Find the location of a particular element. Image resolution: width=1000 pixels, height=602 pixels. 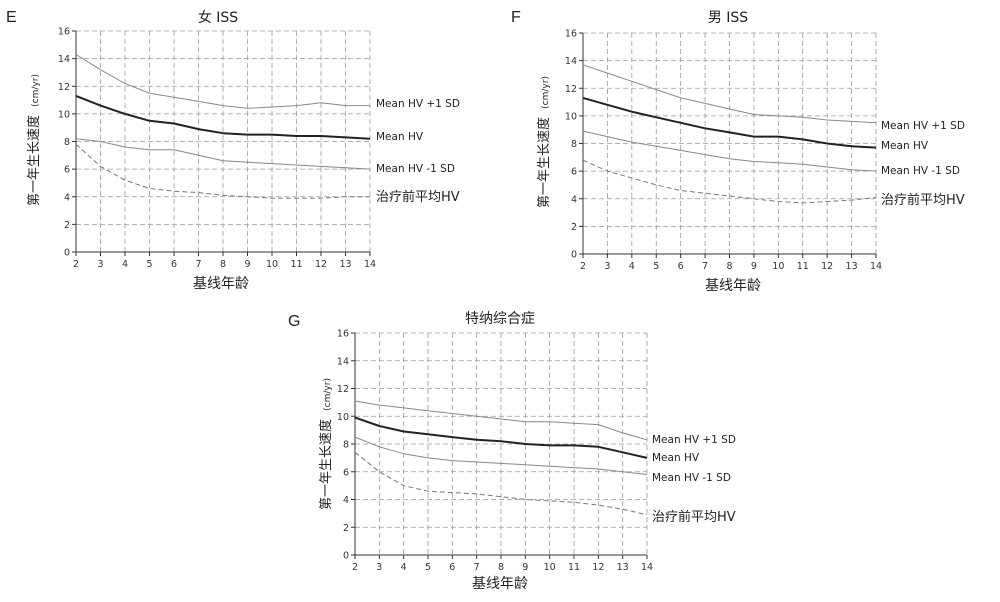

chart-title: 女 ISS is located at coordinates (218, 17).